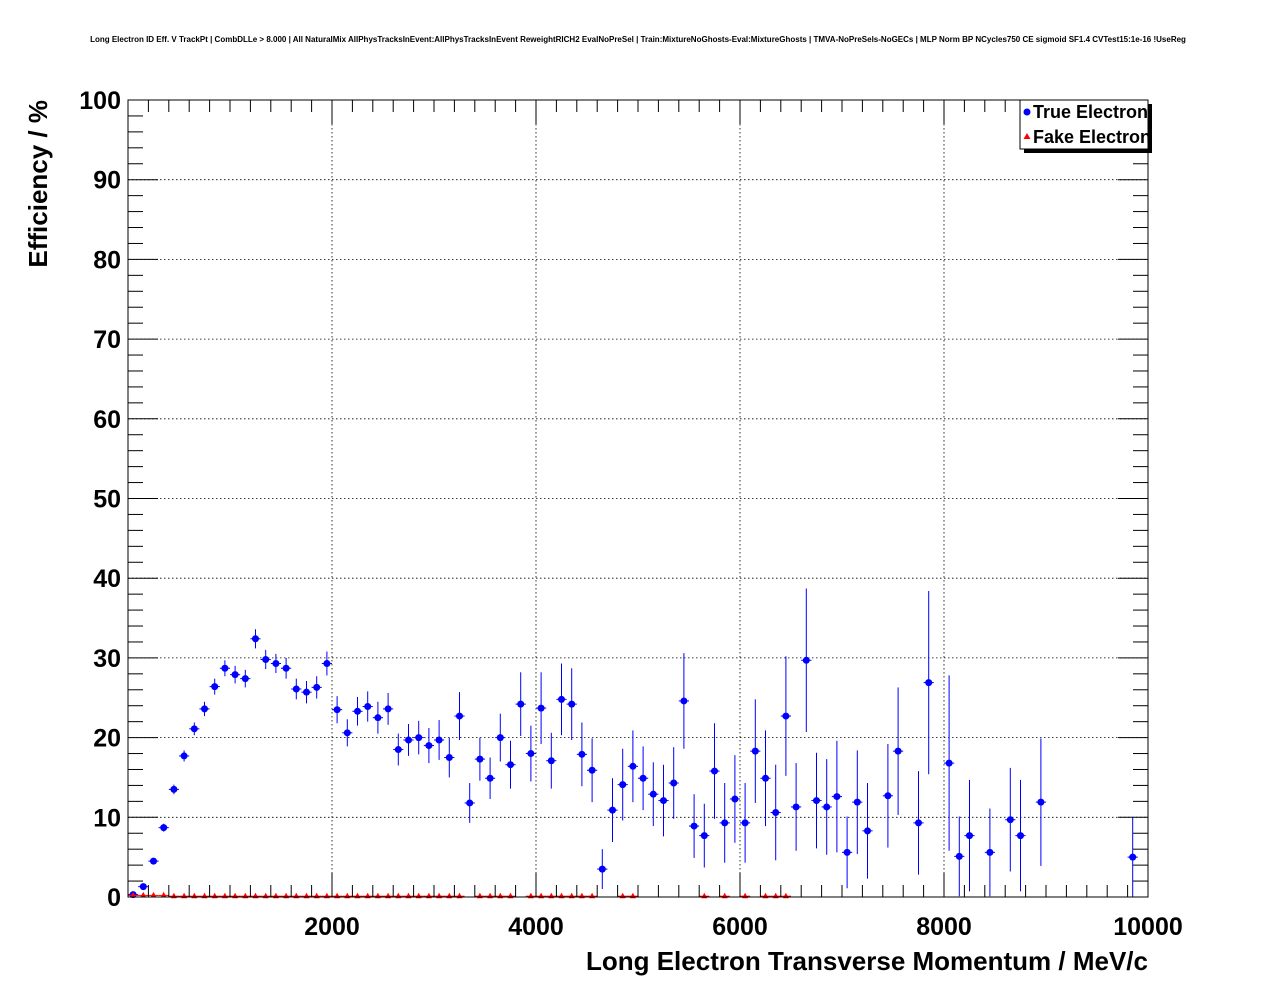  What do you see at coordinates (332, 927) in the screenshot?
I see `x-tick-label: 2000` at bounding box center [332, 927].